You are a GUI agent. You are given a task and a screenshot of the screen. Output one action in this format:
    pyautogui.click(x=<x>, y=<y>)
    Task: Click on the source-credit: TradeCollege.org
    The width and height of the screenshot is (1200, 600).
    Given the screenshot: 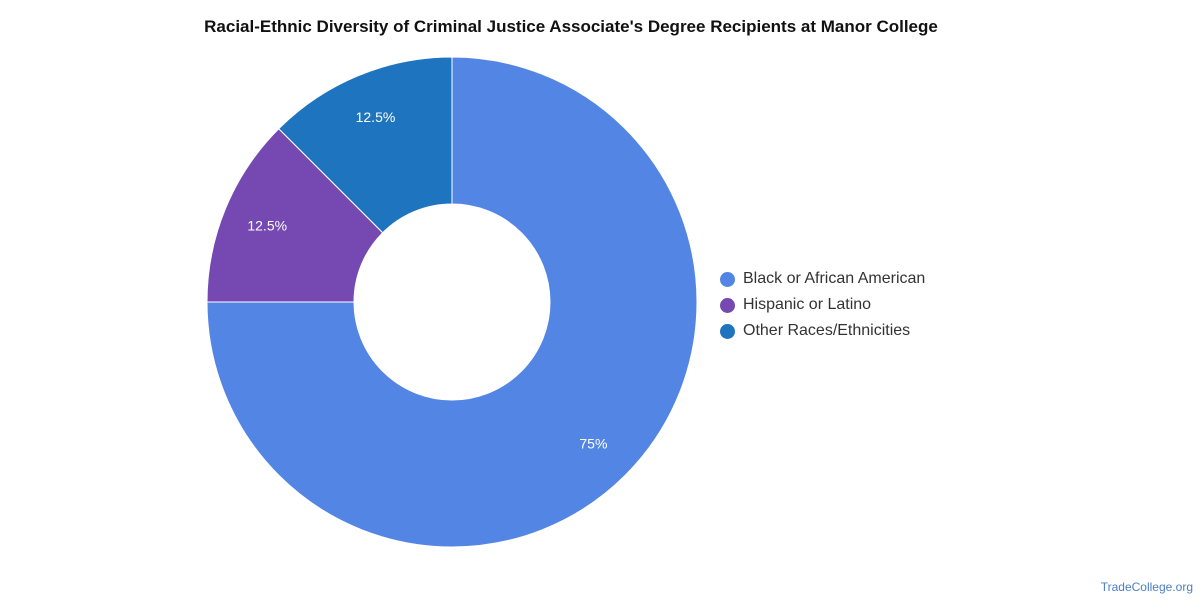 What is the action you would take?
    pyautogui.click(x=1146, y=587)
    